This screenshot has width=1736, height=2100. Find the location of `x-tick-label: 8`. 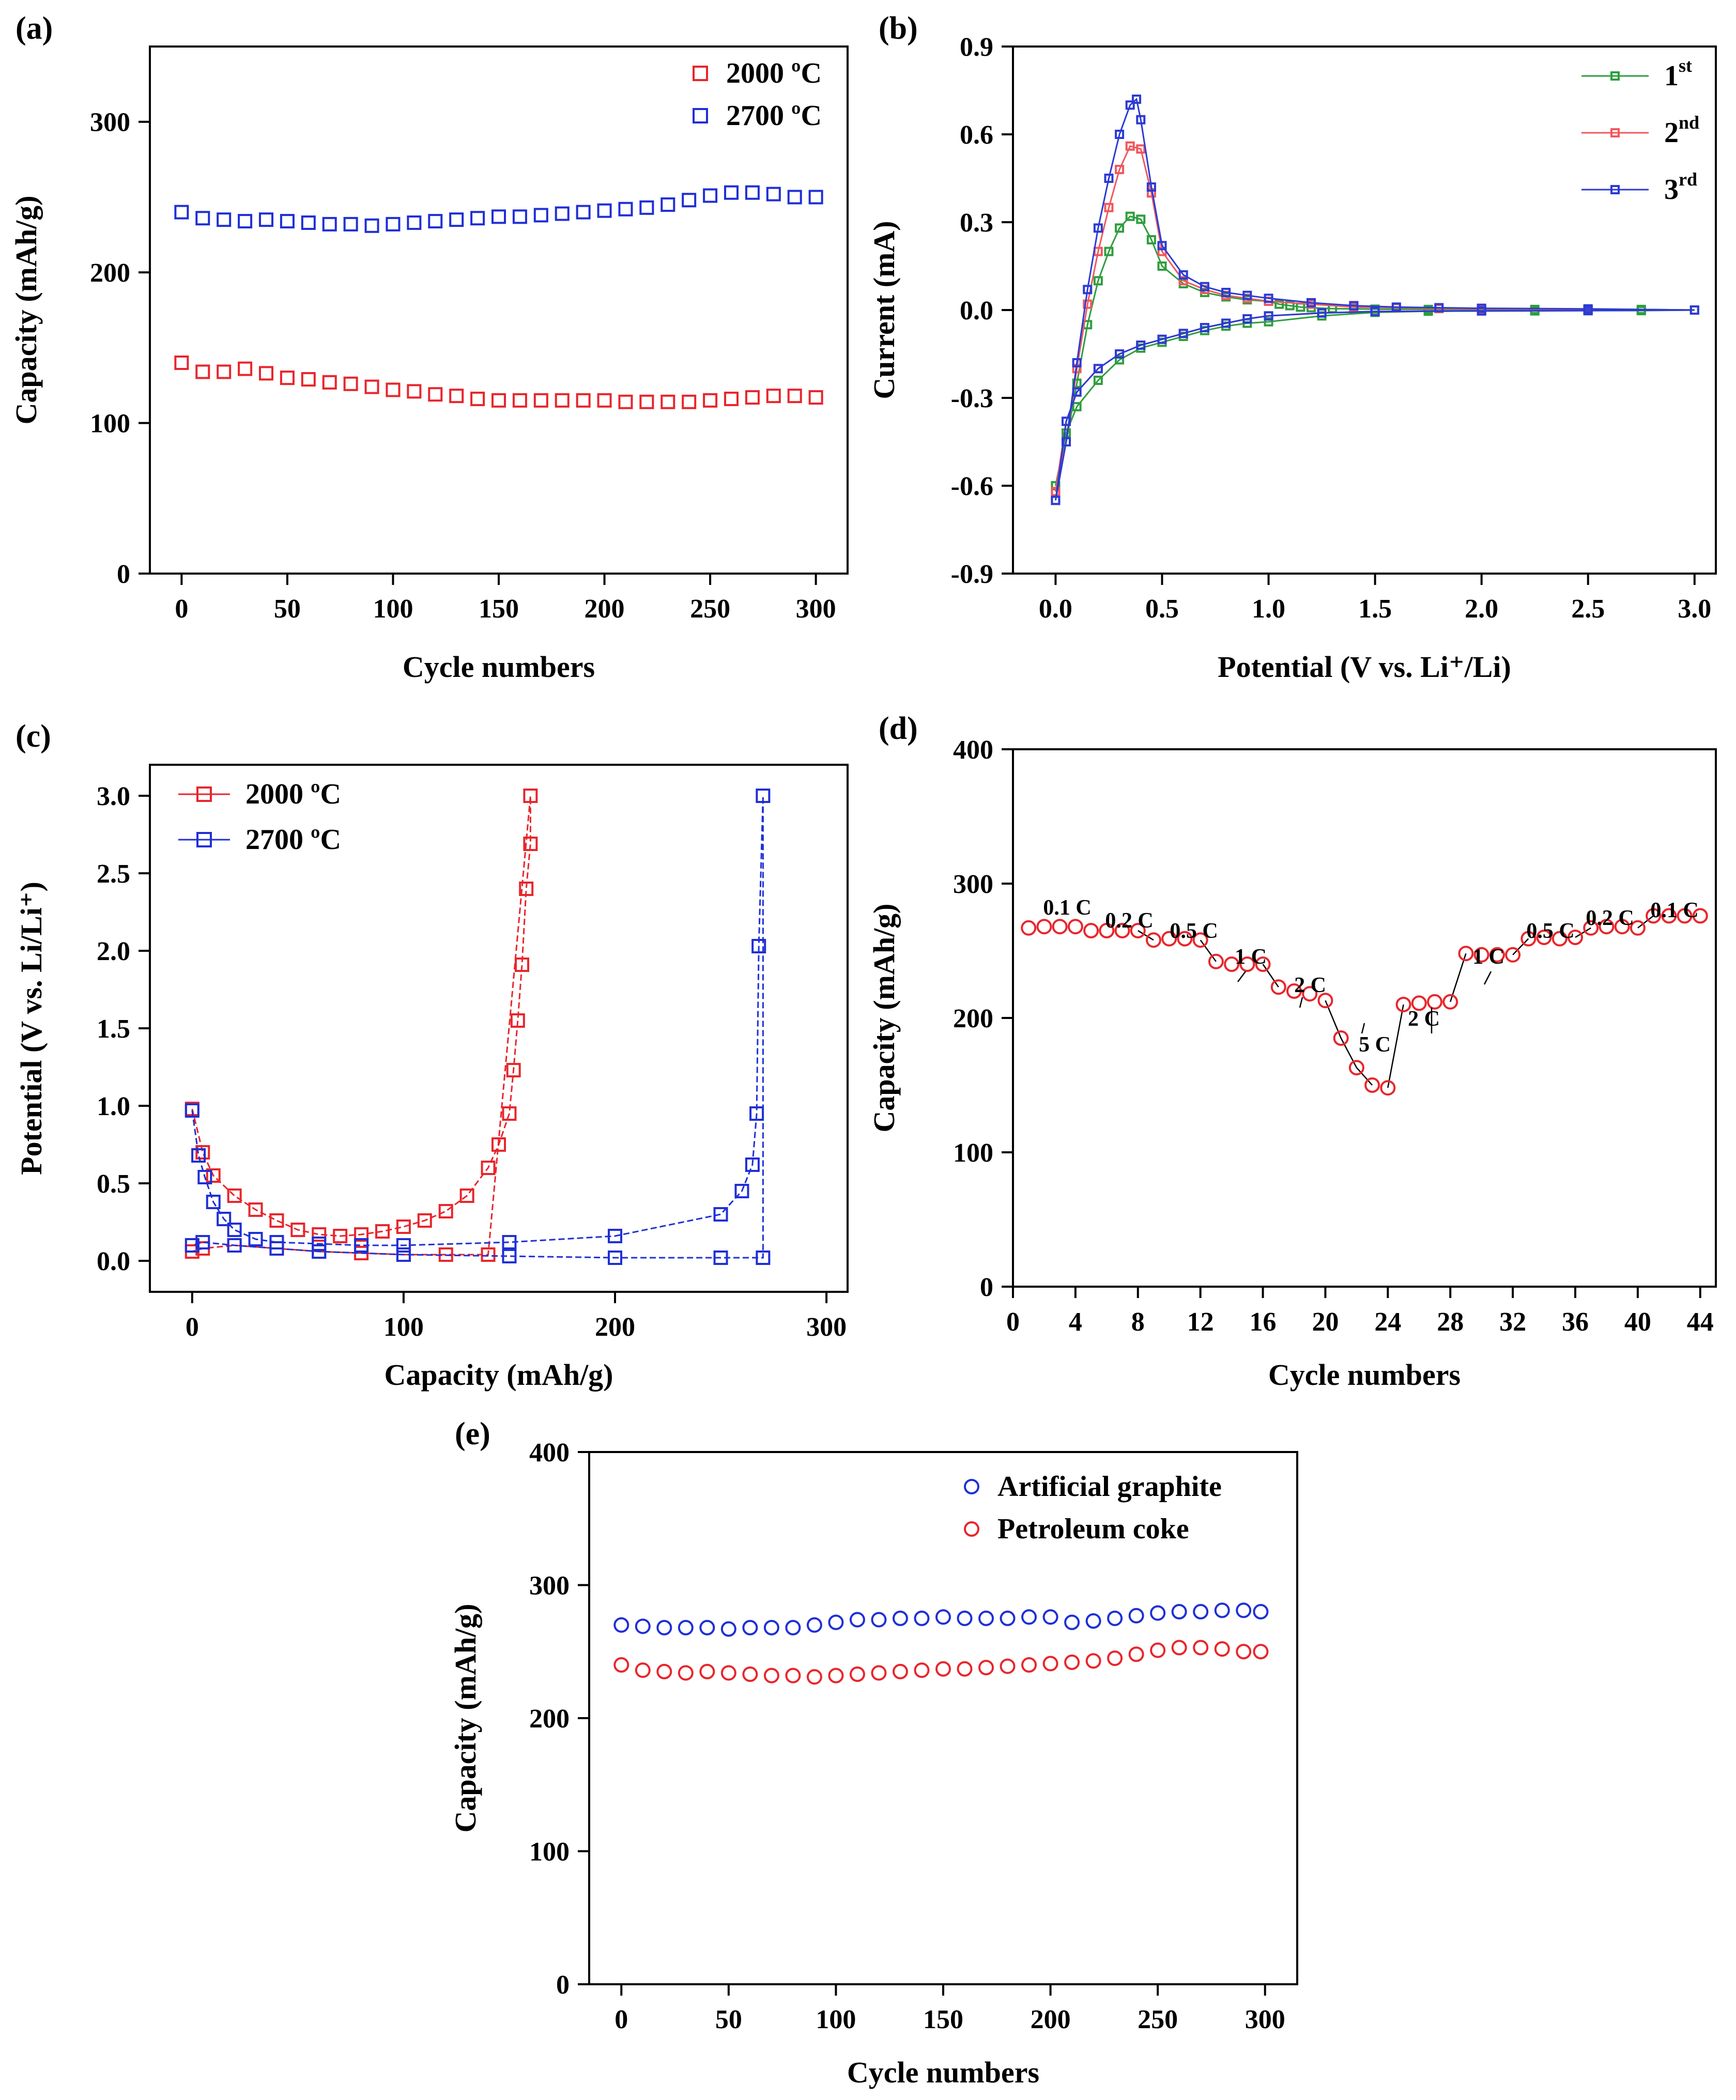

x-tick-label: 8 is located at coordinates (1138, 1322).